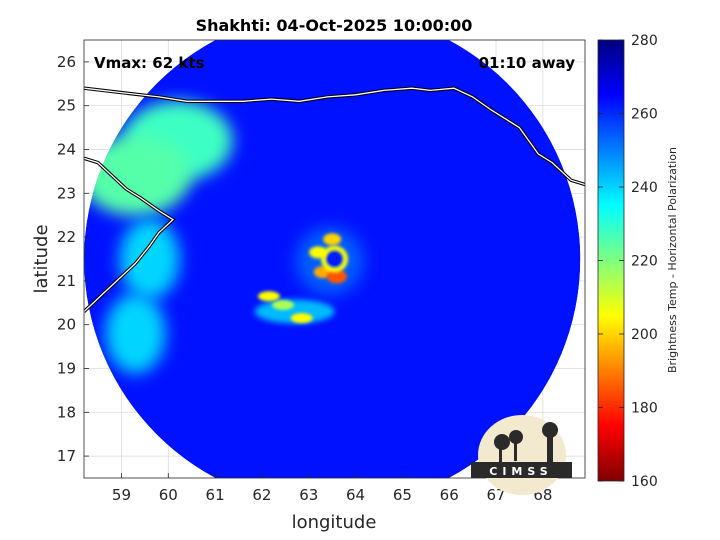  I want to click on colorbar-tick-label: 260, so click(644, 115).